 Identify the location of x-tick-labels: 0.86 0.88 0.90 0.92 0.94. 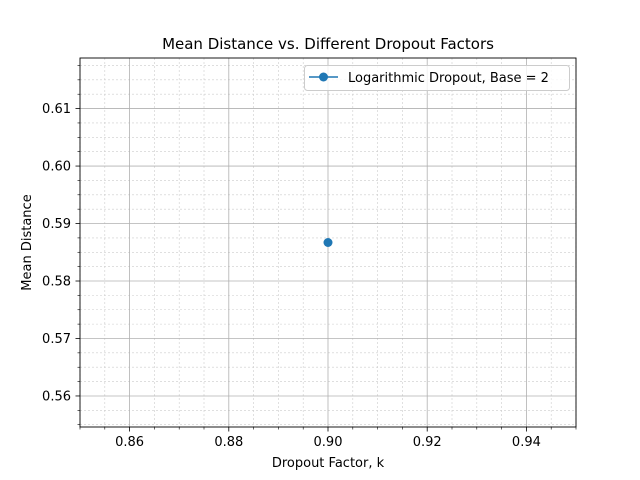
(328, 442).